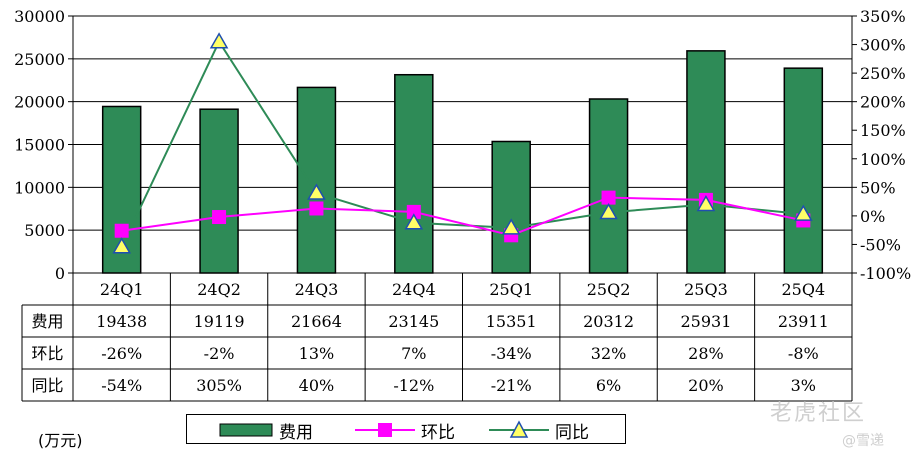  I want to click on tb-marker-24Q3, so click(316, 191).